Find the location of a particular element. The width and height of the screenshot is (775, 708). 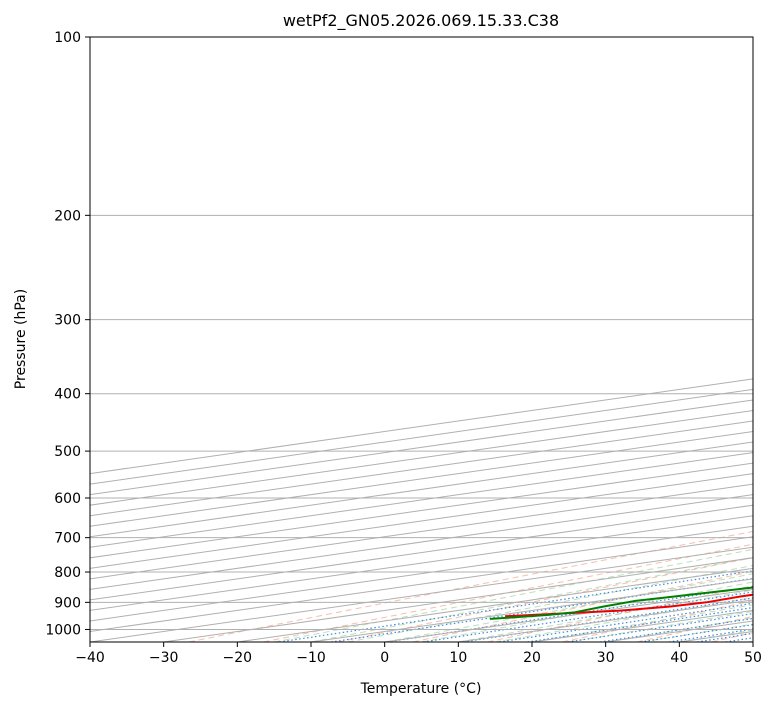

x-tick-label: 50 is located at coordinates (753, 658).